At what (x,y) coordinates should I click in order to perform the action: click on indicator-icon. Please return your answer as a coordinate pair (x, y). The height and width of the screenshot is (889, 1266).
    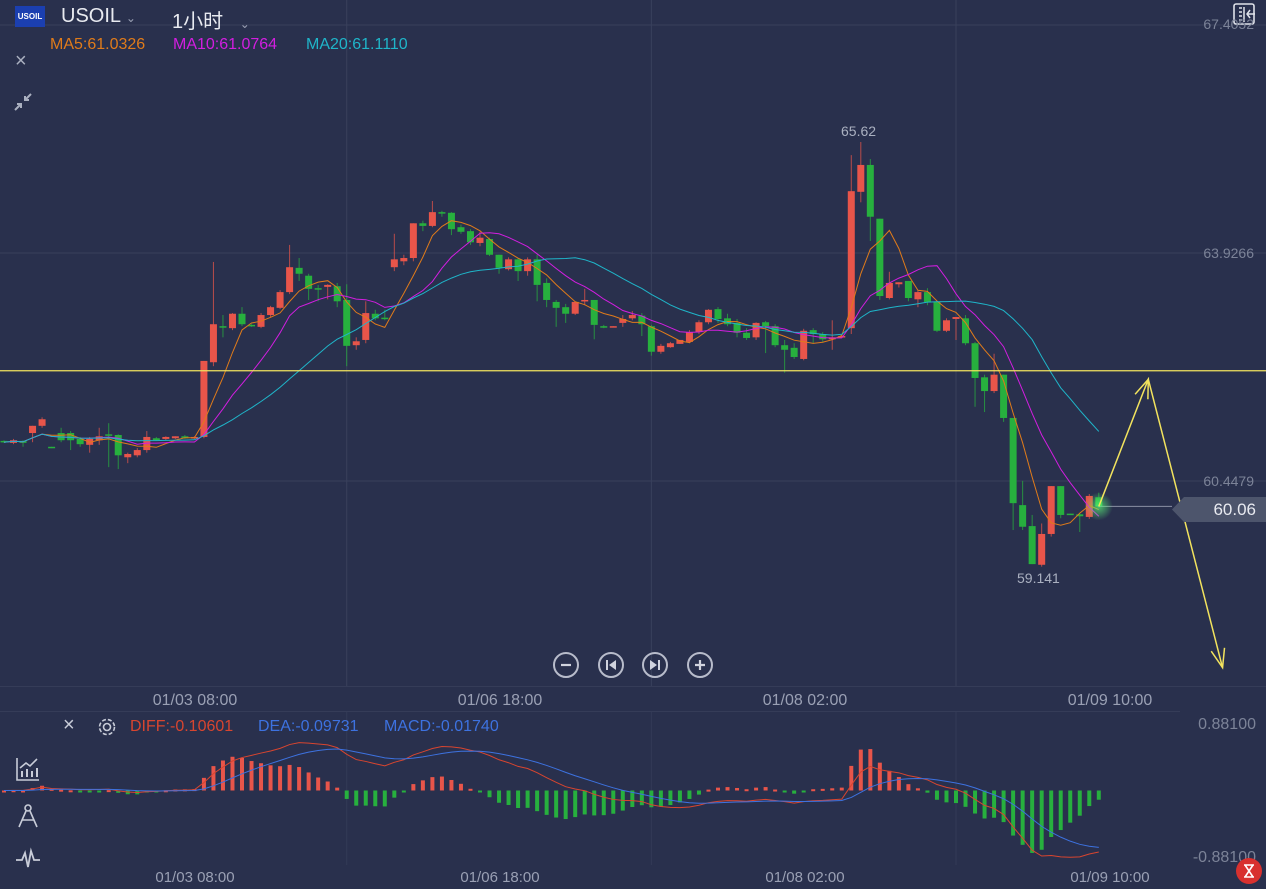
    Looking at the image, I should click on (28, 769).